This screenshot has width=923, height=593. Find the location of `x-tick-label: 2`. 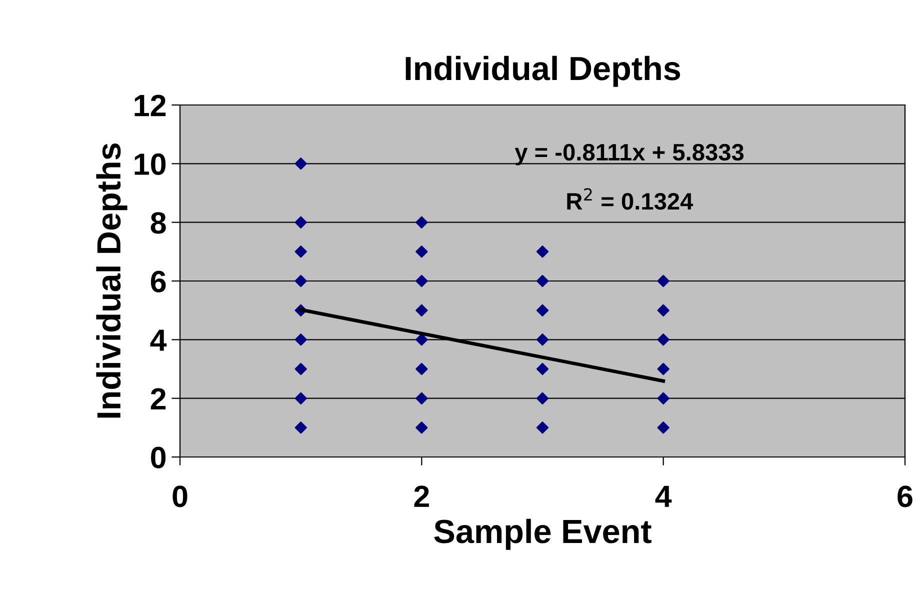

x-tick-label: 2 is located at coordinates (421, 496).